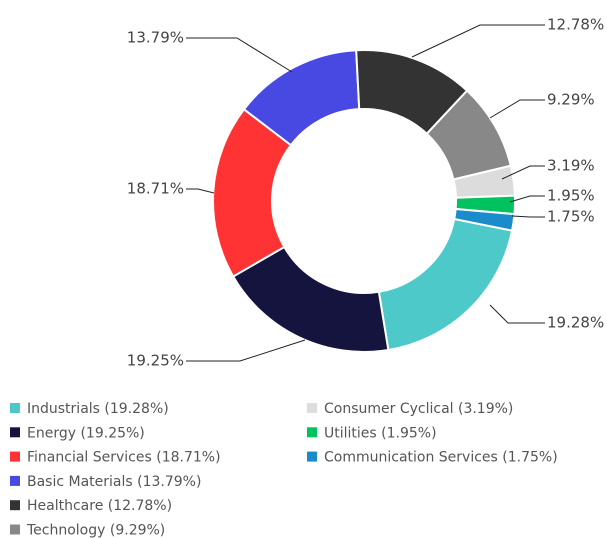 The width and height of the screenshot is (607, 538). What do you see at coordinates (155, 361) in the screenshot?
I see `value-label: 19.25%` at bounding box center [155, 361].